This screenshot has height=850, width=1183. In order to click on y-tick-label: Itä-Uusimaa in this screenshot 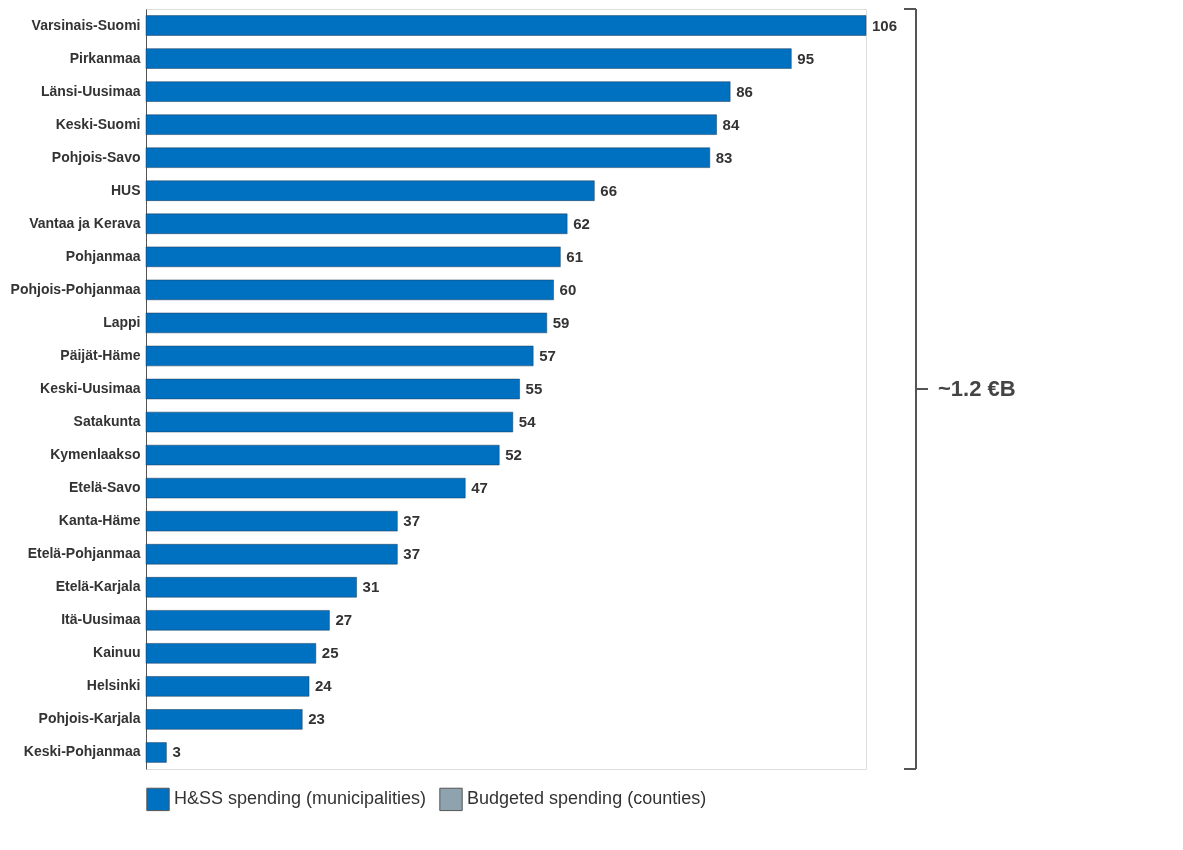, I will do `click(101, 619)`.